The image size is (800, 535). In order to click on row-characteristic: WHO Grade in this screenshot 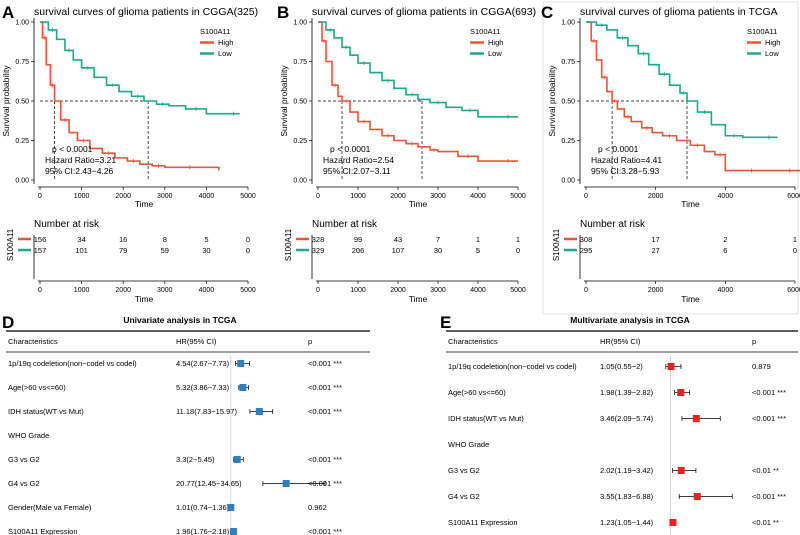, I will do `click(468, 444)`.